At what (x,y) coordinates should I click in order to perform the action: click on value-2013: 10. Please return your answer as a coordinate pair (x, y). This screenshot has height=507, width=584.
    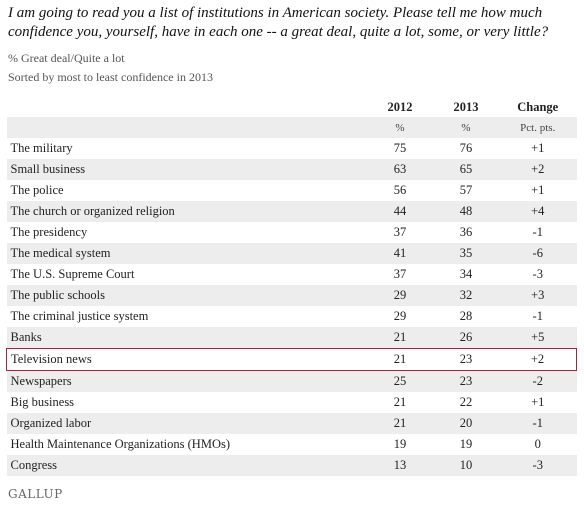
    Looking at the image, I should click on (466, 465).